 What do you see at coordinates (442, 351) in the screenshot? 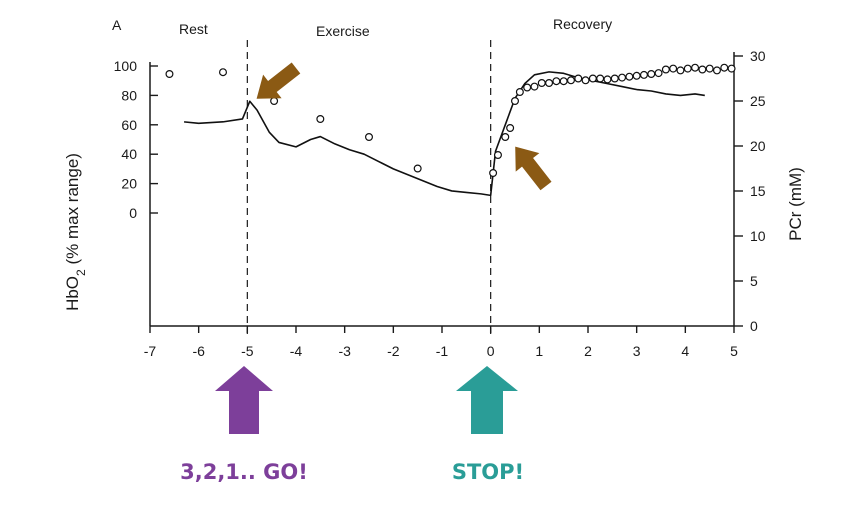
I see `x-tick-label: -1` at bounding box center [442, 351].